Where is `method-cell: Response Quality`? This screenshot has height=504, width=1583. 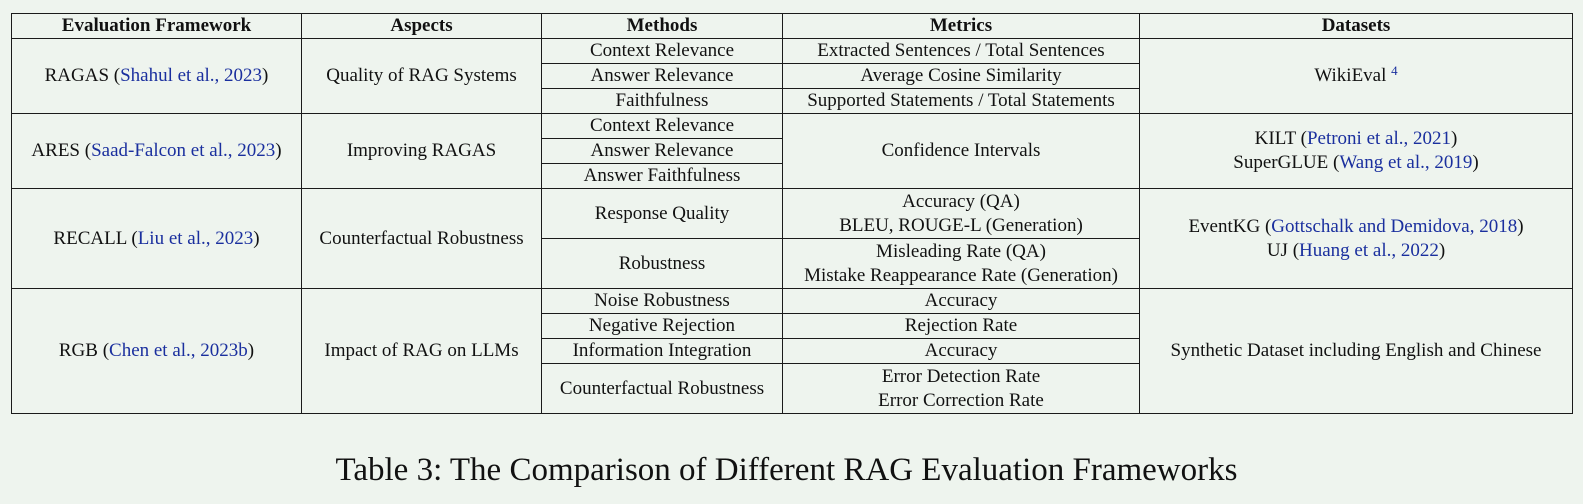
method-cell: Response Quality is located at coordinates (662, 213).